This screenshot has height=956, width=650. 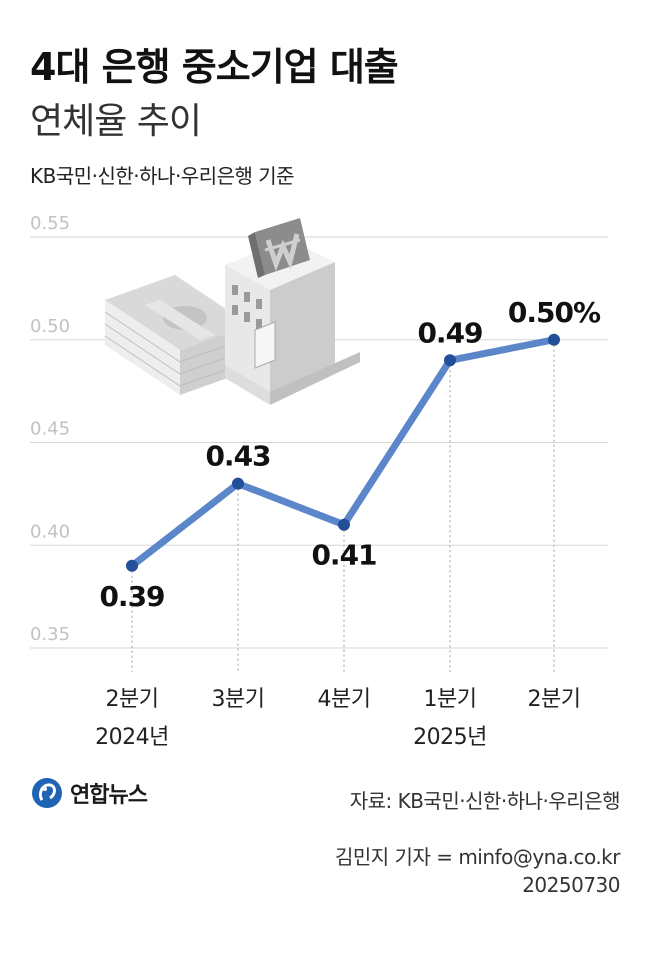 I want to click on credit-text: 김민지 기자 = minfo@yna.co.kr, so click(x=478, y=857).